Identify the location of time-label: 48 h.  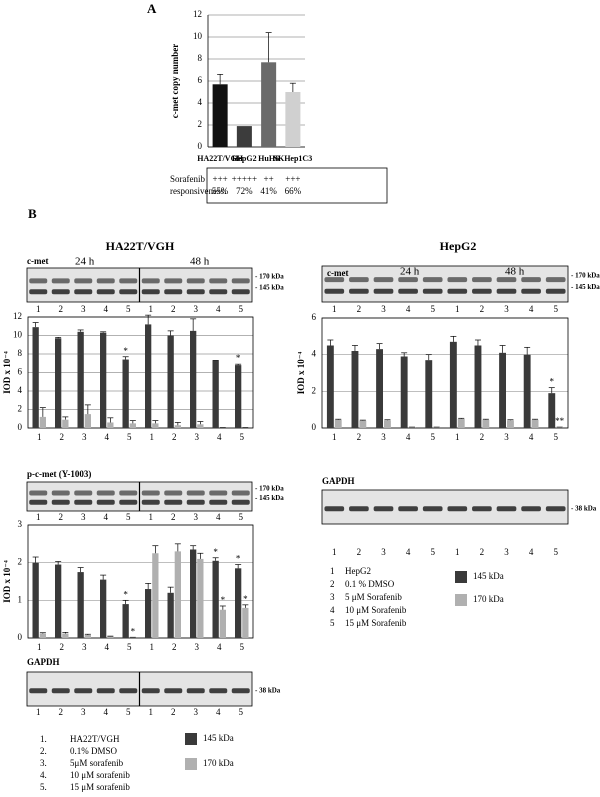
(515, 272).